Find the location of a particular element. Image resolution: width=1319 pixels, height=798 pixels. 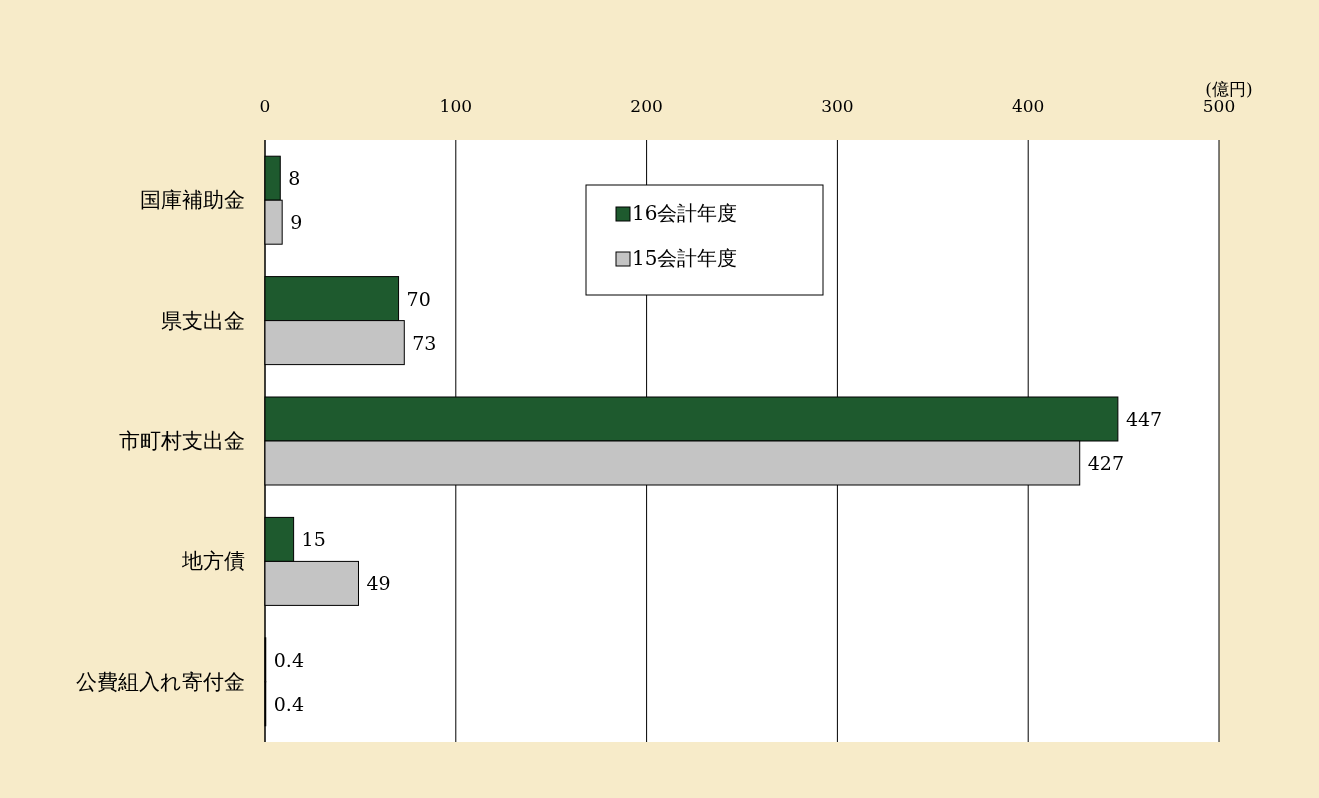

data-label: 447 is located at coordinates (1144, 419).